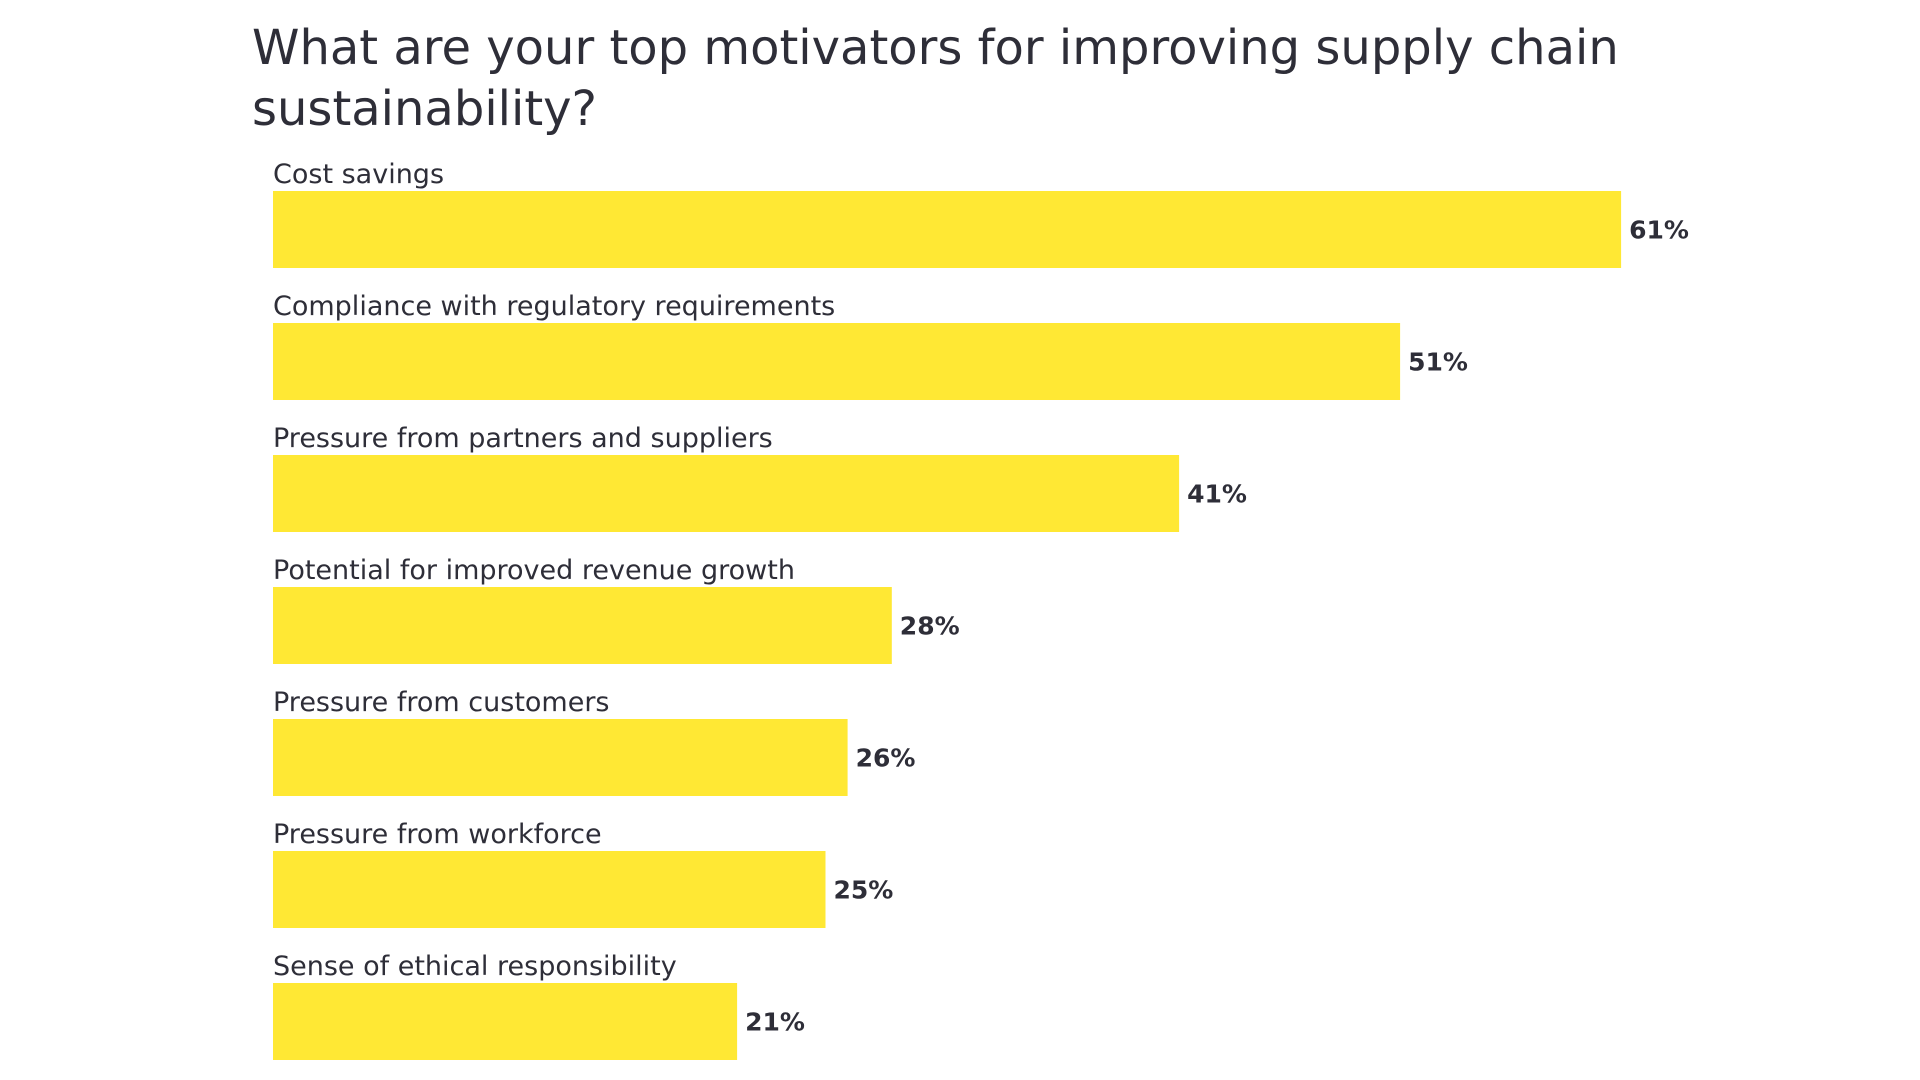 This screenshot has width=1920, height=1080. What do you see at coordinates (775, 1022) in the screenshot?
I see `value-label: 21%` at bounding box center [775, 1022].